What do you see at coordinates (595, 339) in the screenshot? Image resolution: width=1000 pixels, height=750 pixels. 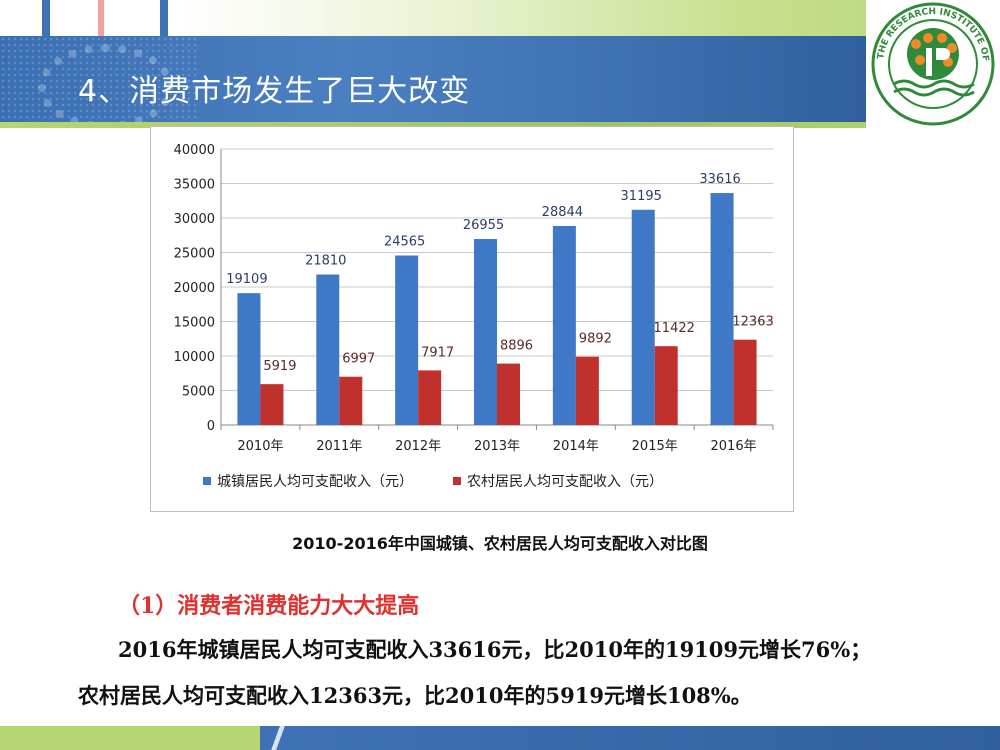 I see `data-label-rural: 9892` at bounding box center [595, 339].